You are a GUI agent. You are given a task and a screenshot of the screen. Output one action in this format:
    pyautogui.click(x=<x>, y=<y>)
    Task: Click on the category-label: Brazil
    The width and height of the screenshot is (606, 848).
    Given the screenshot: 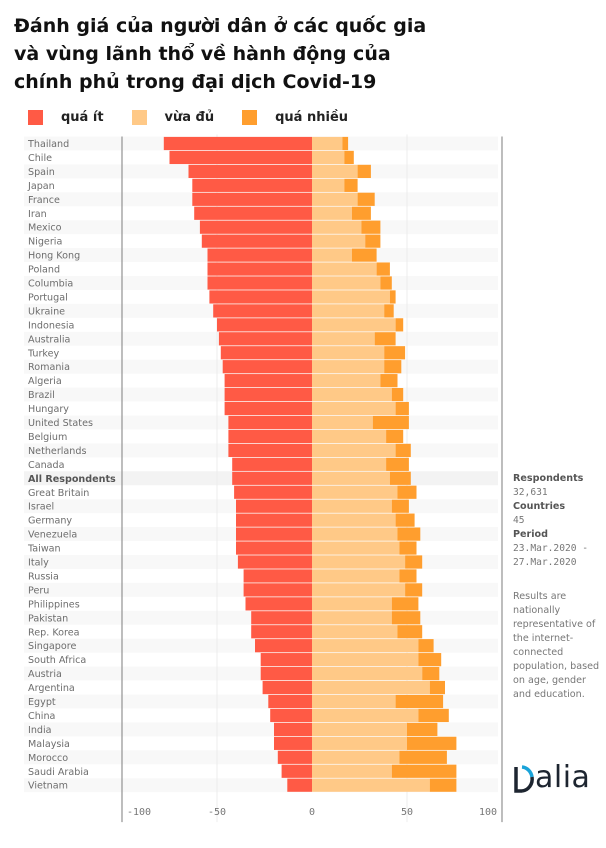 What is the action you would take?
    pyautogui.click(x=41, y=395)
    